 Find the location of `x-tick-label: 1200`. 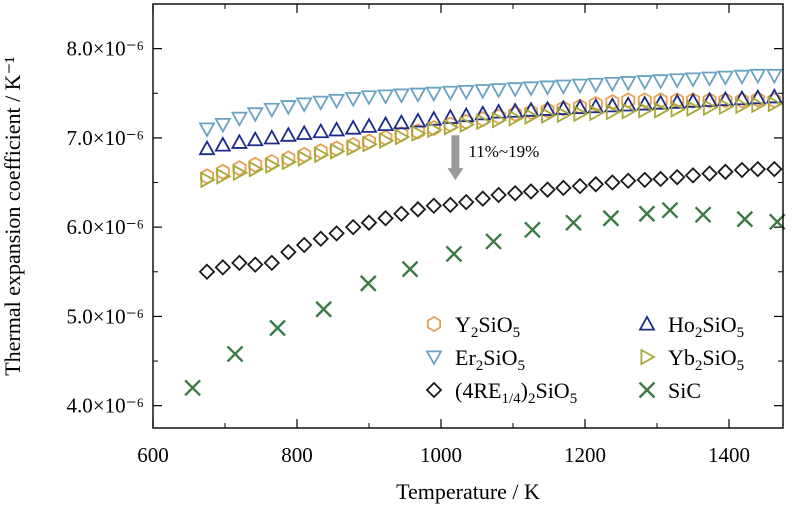

x-tick-label: 1200 is located at coordinates (585, 455).